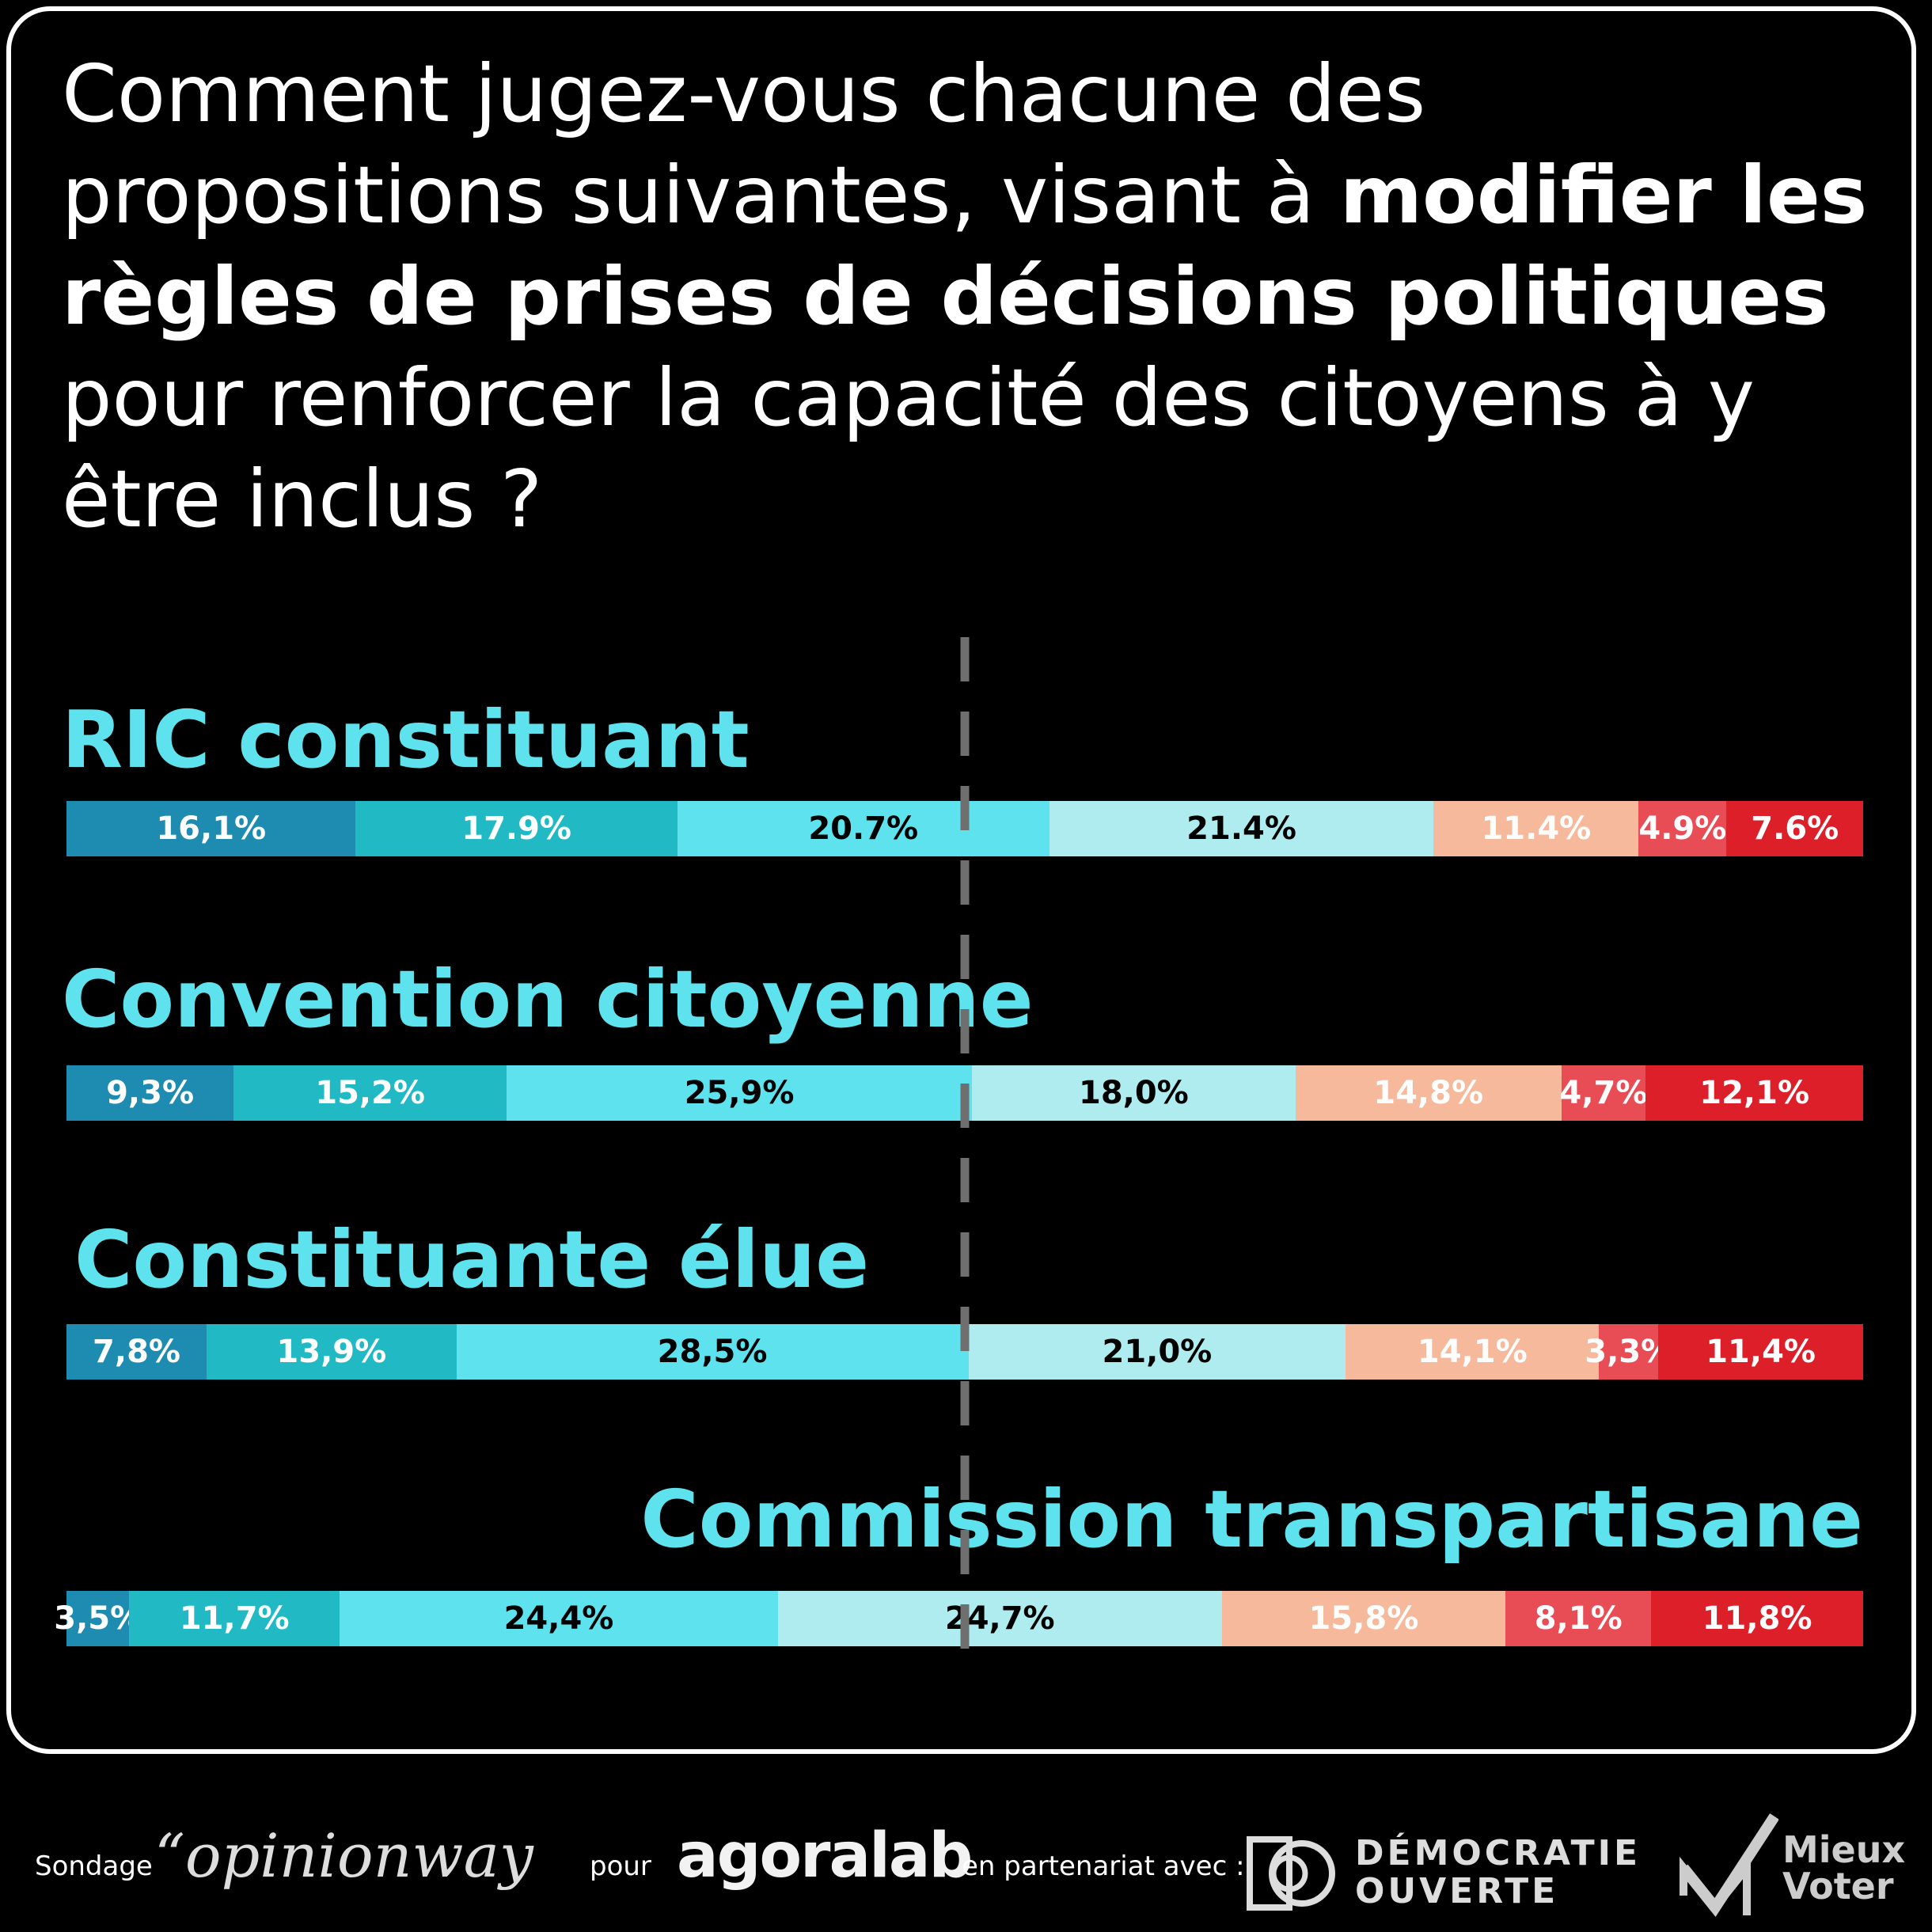 Image resolution: width=1932 pixels, height=1932 pixels. What do you see at coordinates (136, 1352) in the screenshot?
I see `bar-segment: 7,8%` at bounding box center [136, 1352].